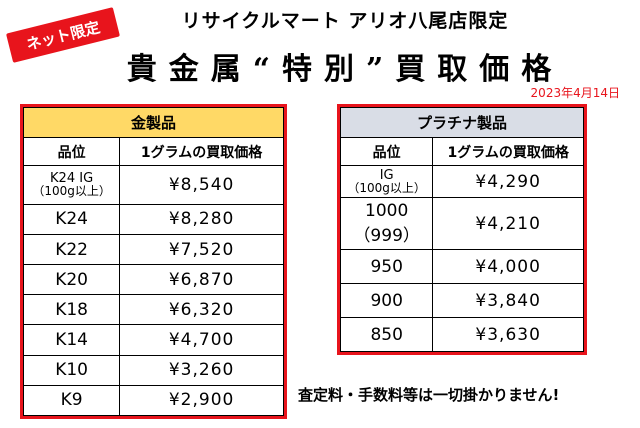 The width and height of the screenshot is (640, 428). What do you see at coordinates (201, 400) in the screenshot?
I see `price-cell: ¥2,900` at bounding box center [201, 400].